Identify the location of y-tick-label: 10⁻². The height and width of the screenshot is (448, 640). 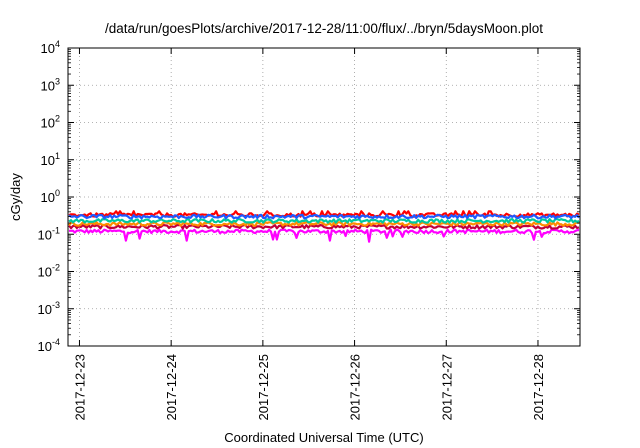
(49, 271).